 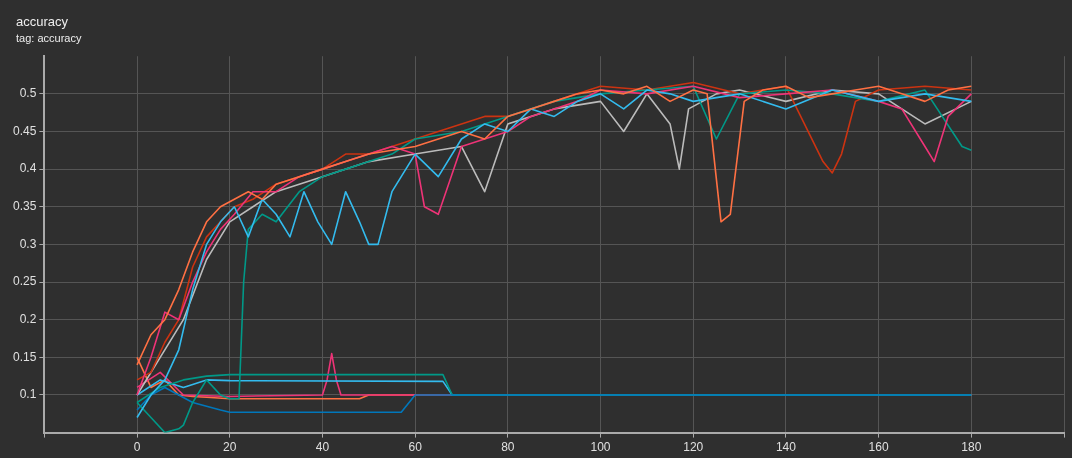 What do you see at coordinates (322, 447) in the screenshot?
I see `x-tick-label: 40` at bounding box center [322, 447].